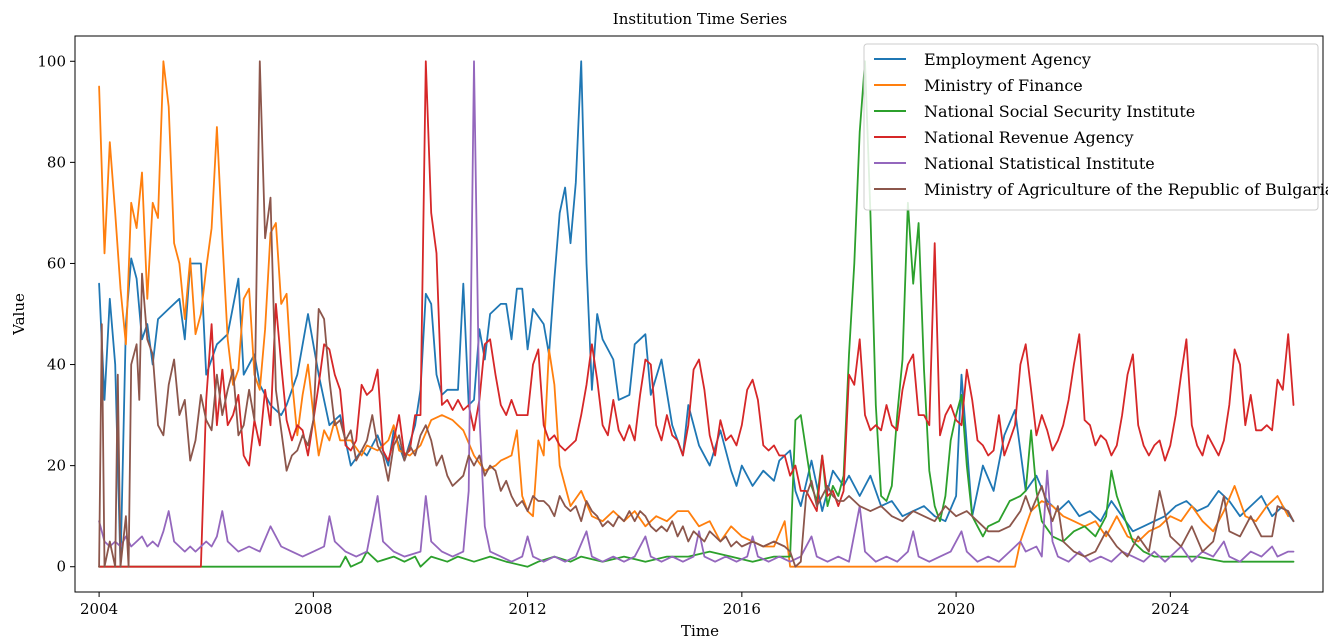 This screenshot has width=1328, height=640. Describe the element at coordinates (99, 609) in the screenshot. I see `x-tick-label-0: 2004` at that location.